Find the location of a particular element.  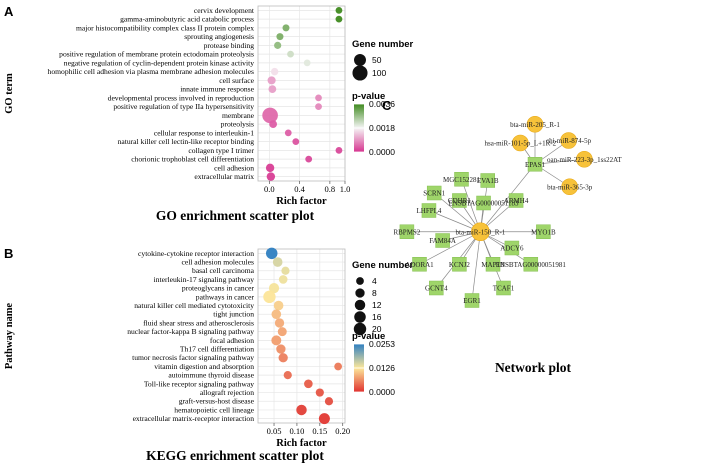

color-legend-label: 0.0018 is located at coordinates (382, 128).